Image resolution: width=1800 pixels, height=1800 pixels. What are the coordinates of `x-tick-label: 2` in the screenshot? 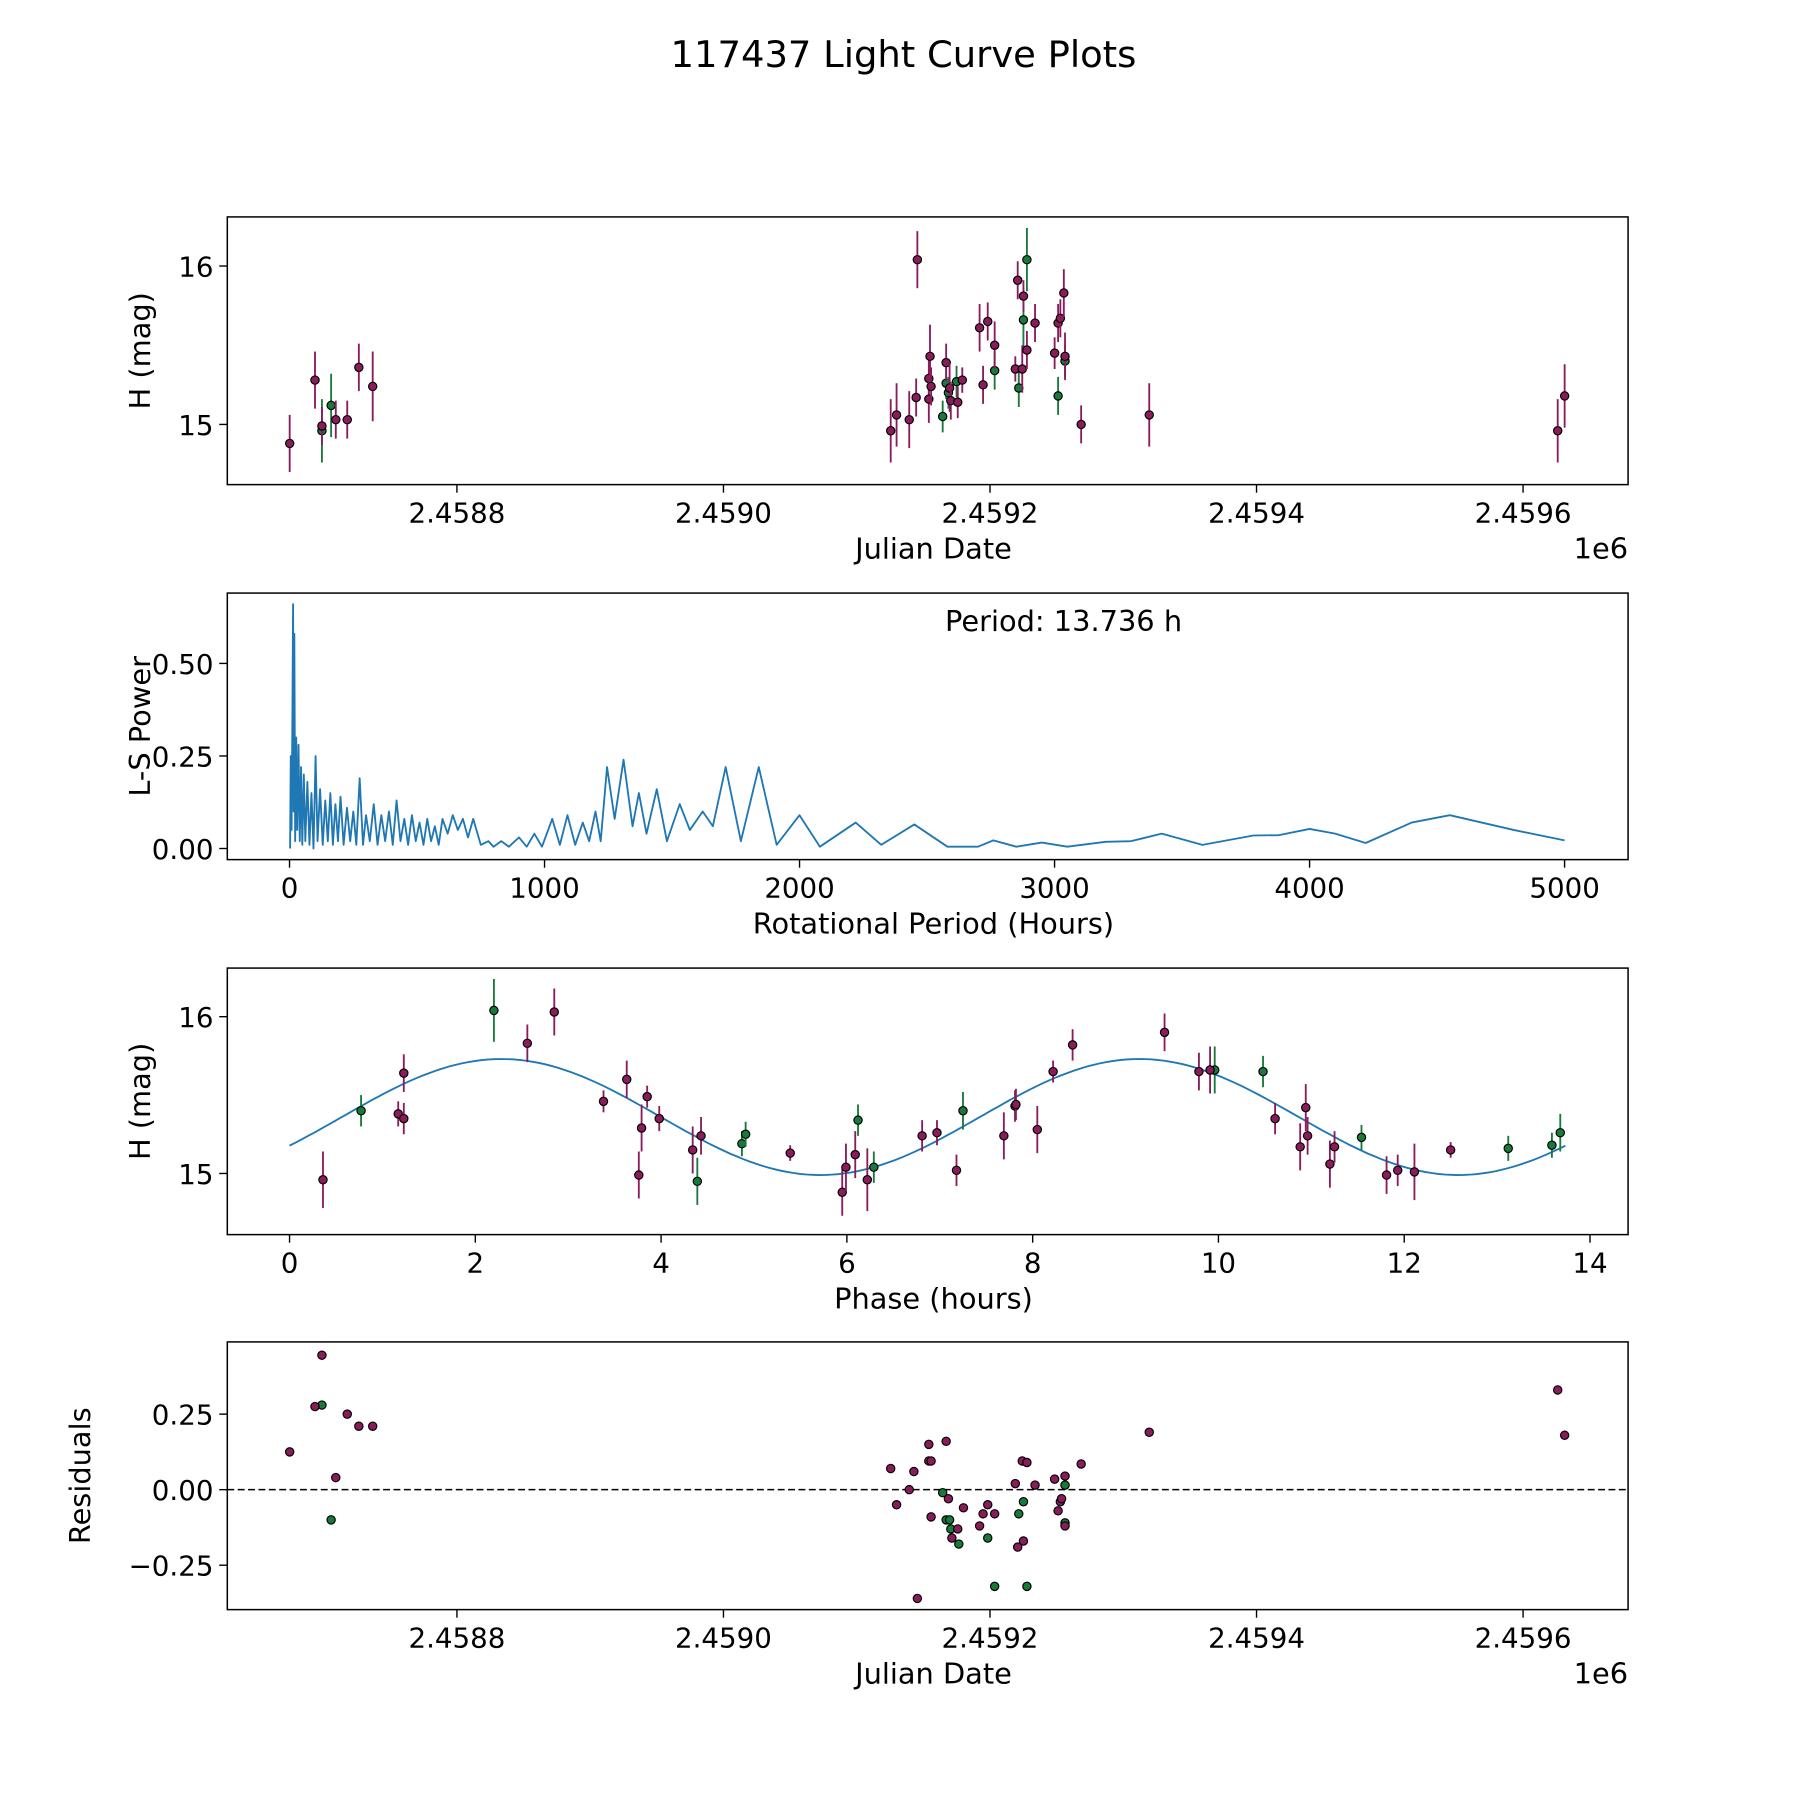 It's located at (476, 1263).